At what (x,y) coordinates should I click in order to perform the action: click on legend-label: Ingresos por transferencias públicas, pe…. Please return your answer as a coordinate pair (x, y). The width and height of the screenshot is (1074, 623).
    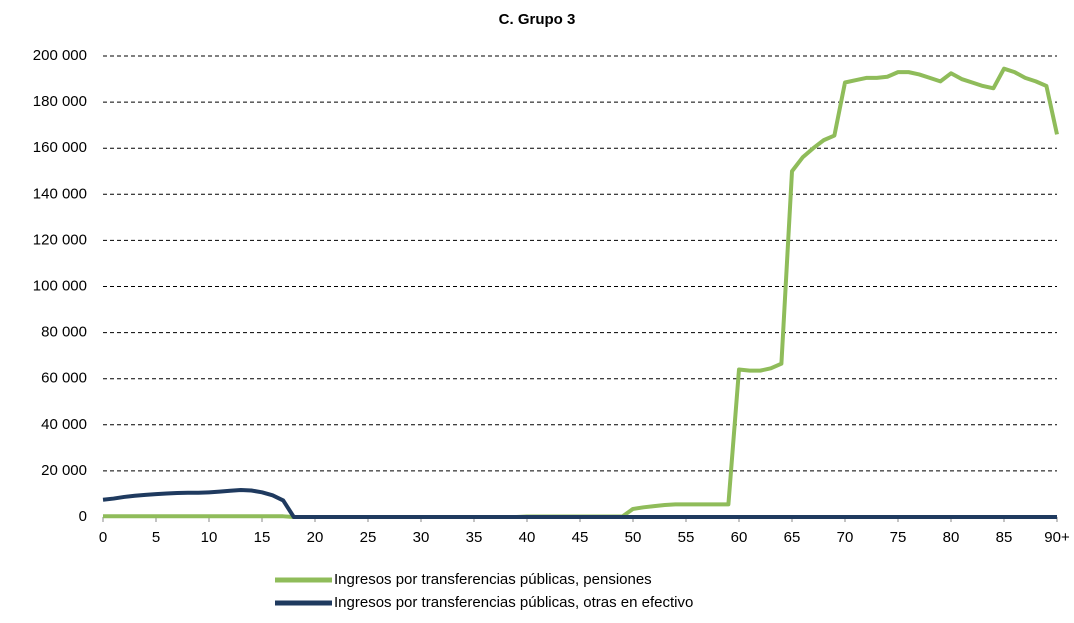
    Looking at the image, I should click on (493, 579).